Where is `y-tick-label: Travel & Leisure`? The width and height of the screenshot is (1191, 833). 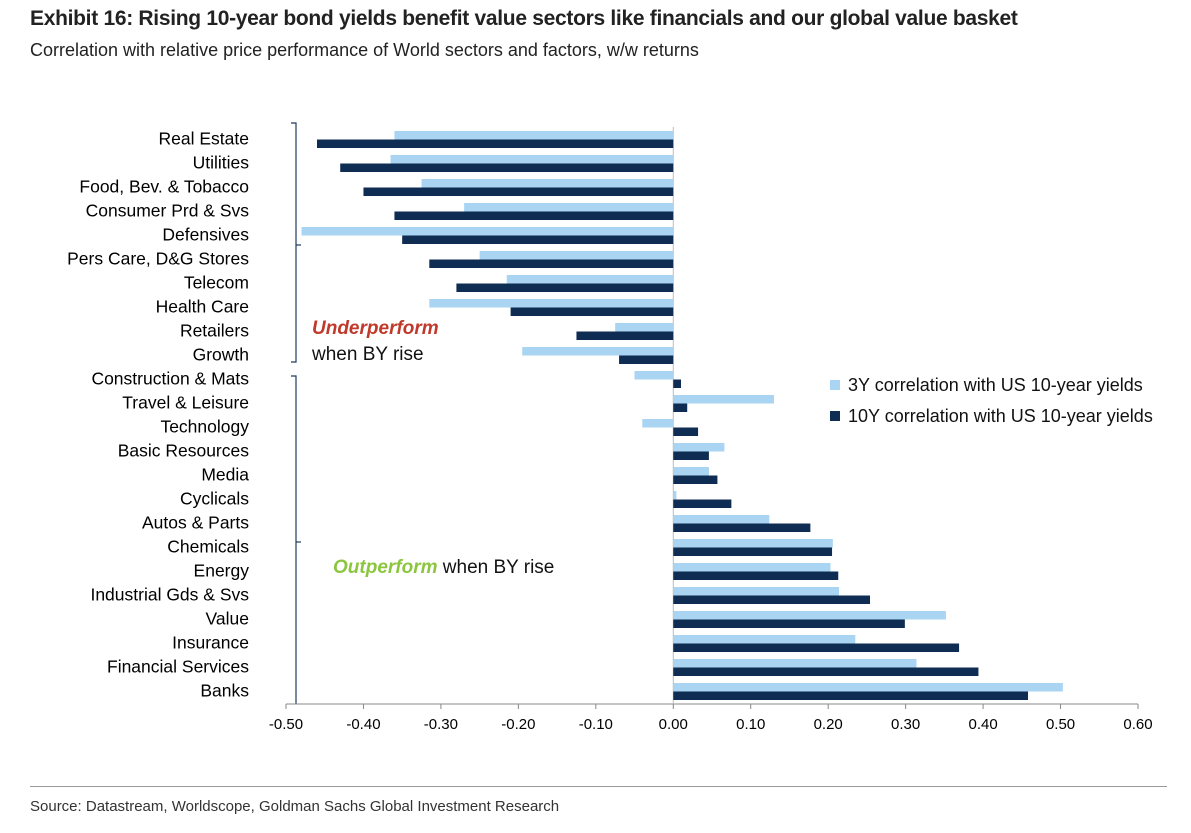
y-tick-label: Travel & Leisure is located at coordinates (185, 403).